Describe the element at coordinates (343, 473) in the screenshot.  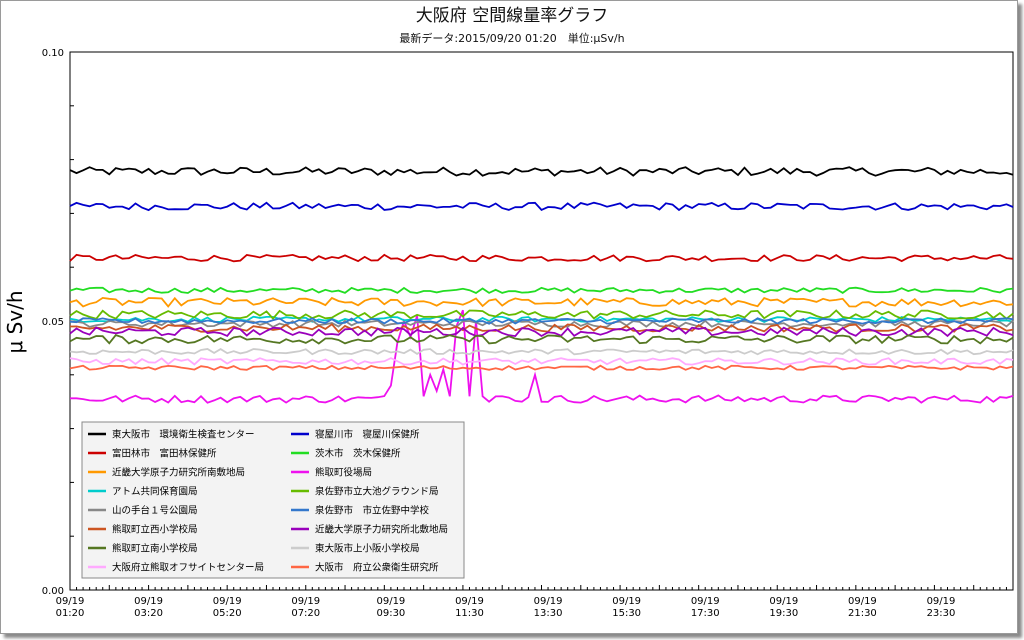
I see `legend-label: 熊取町役場局` at that location.